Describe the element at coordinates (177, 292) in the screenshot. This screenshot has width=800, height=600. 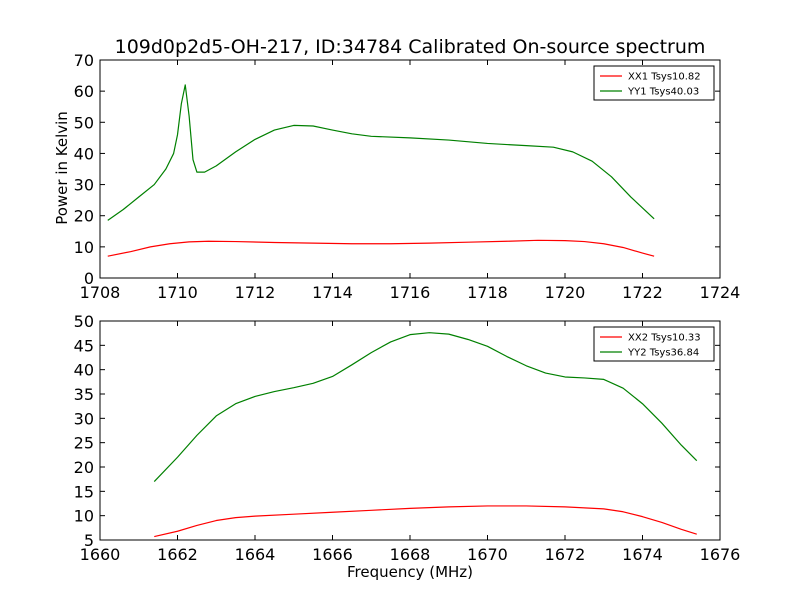
I see `x-tick-label: 1710` at that location.